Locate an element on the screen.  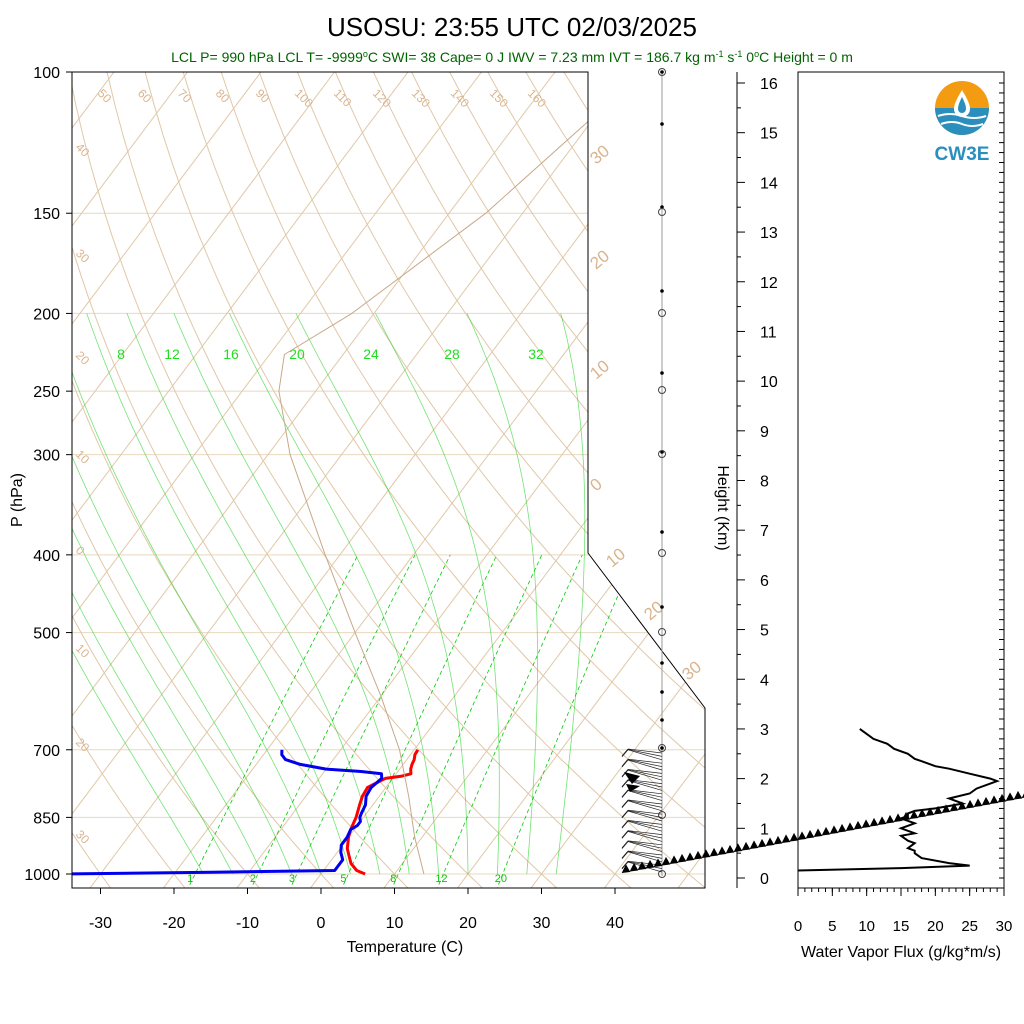
pressure-tick-label: 400 is located at coordinates (46, 556).